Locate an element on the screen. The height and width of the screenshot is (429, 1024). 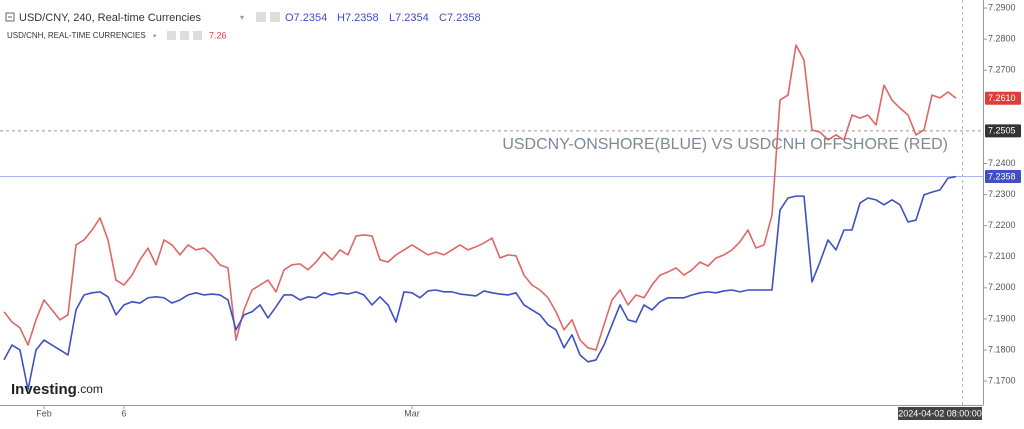
y-tick-label: 7.2700 is located at coordinates (1002, 70).